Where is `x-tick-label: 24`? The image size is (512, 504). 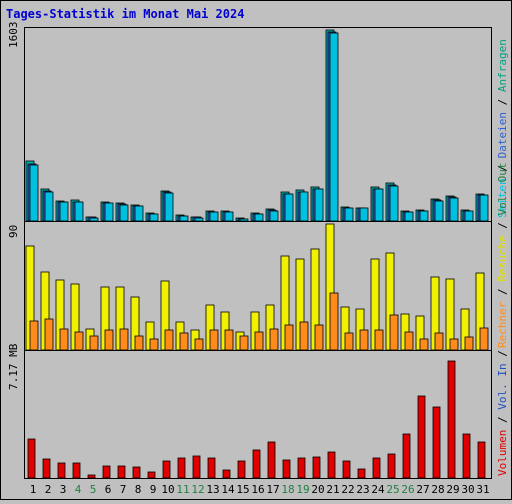 x-tick-label: 24 is located at coordinates (378, 489).